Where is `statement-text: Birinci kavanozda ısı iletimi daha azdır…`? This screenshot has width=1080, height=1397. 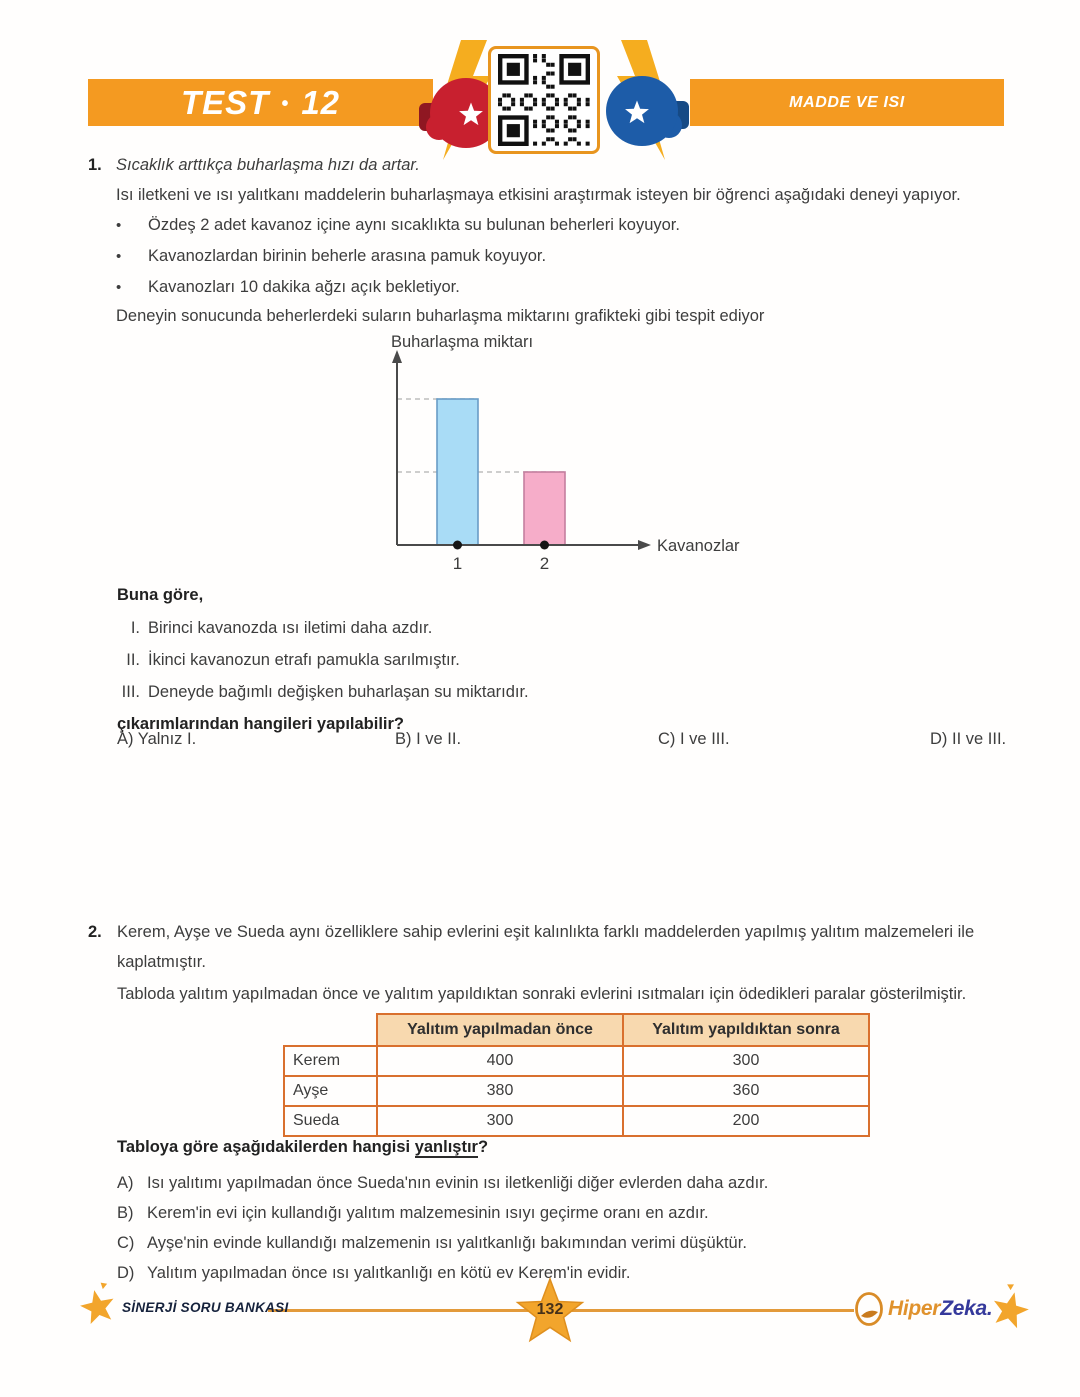
statement-text: Birinci kavanozda ısı iletimi daha azdır… is located at coordinates (290, 628).